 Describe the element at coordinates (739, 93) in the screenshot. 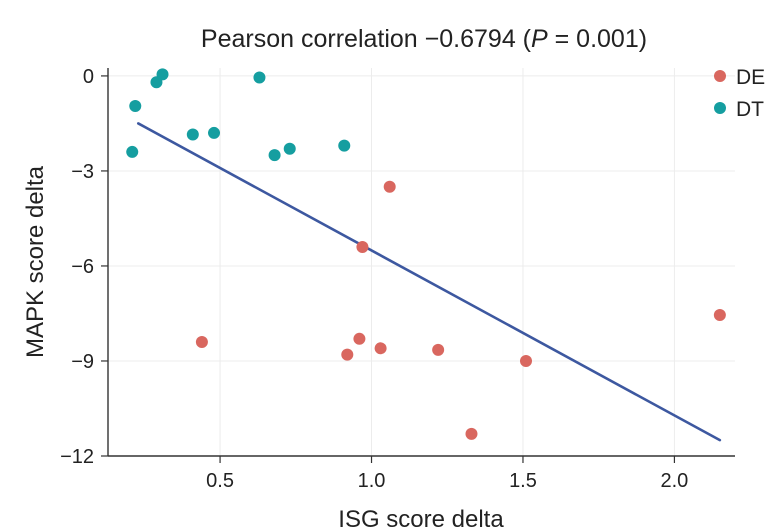

I see `legend: DE DT` at that location.